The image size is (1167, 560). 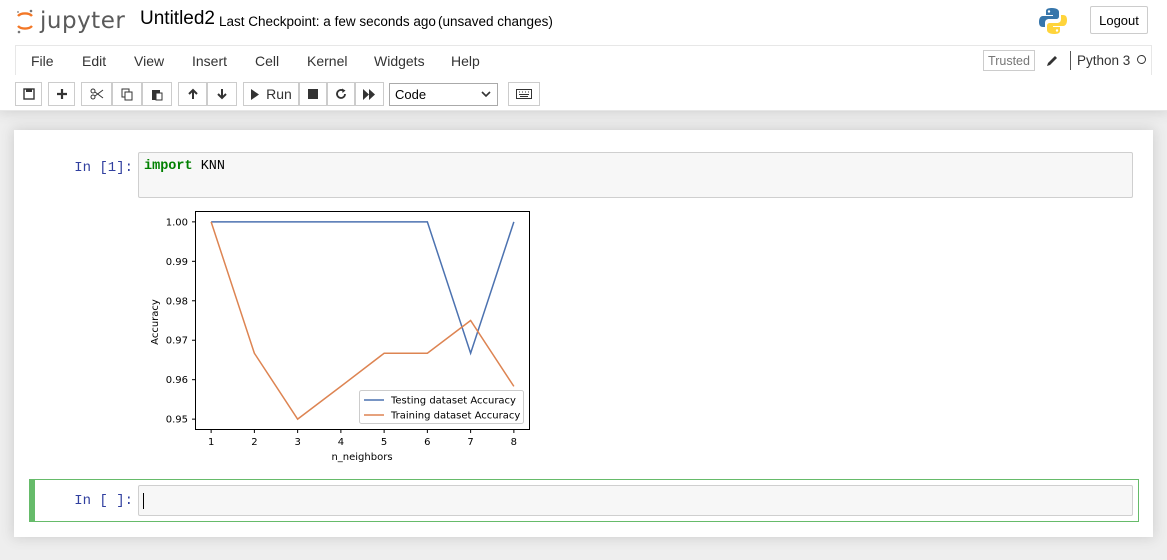 What do you see at coordinates (177, 18) in the screenshot?
I see `notebook-name: Untitled2` at bounding box center [177, 18].